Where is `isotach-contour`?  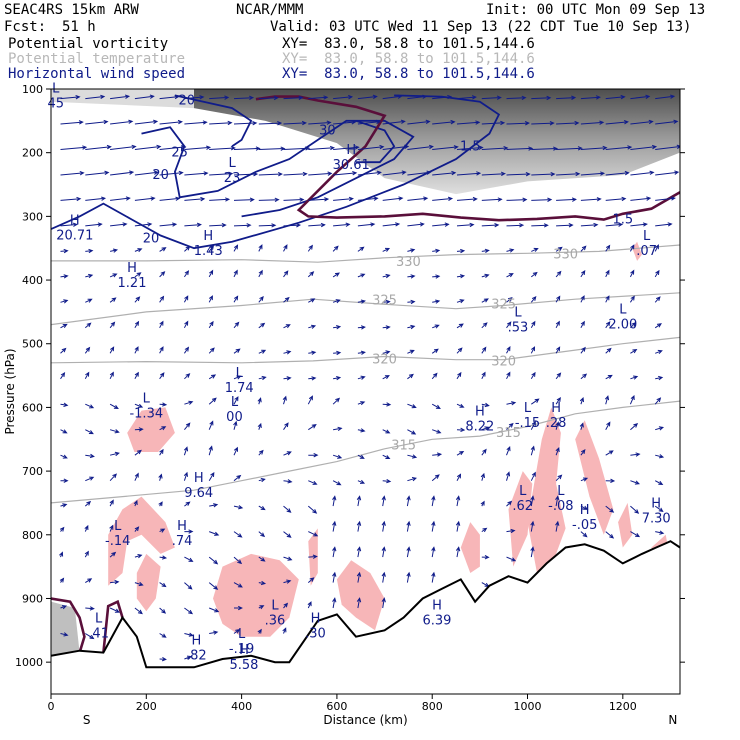
isotach-contour is located at coordinates (278, 168).